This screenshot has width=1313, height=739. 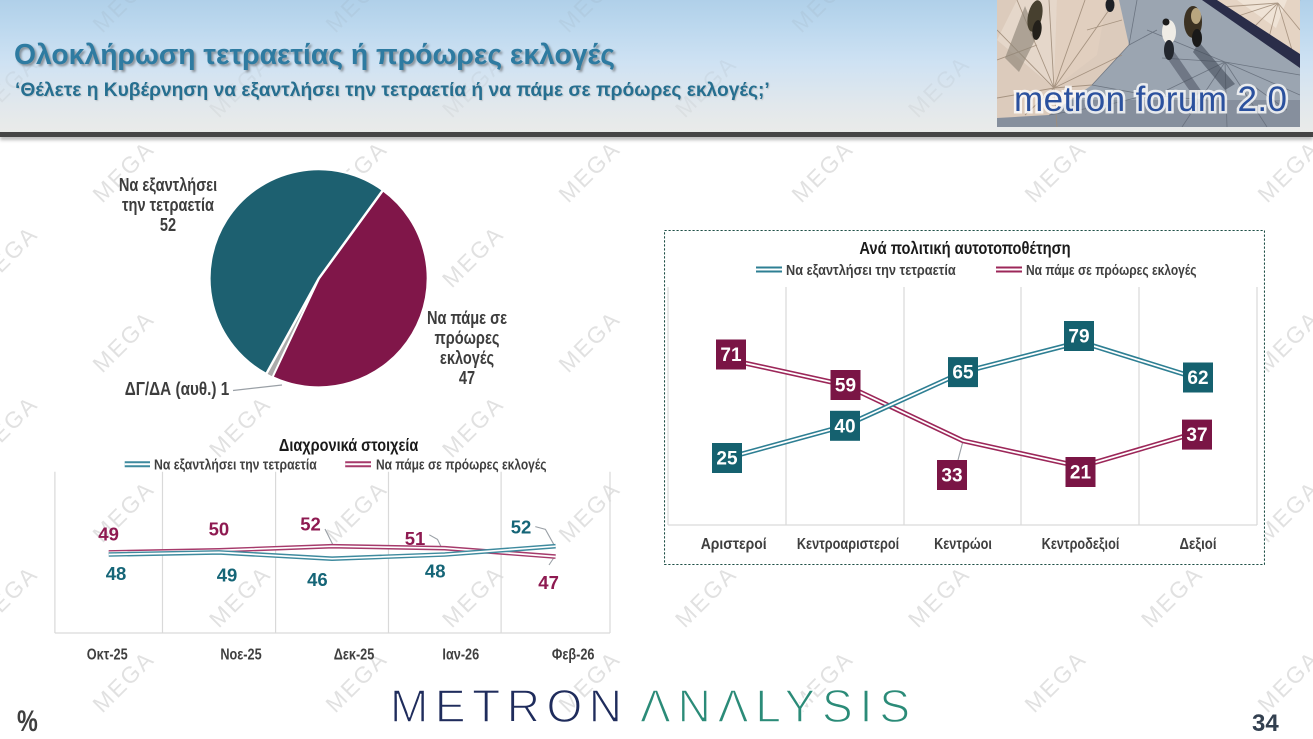 What do you see at coordinates (778, 706) in the screenshot?
I see `svg-text: ΛNΛLYSIS` at bounding box center [778, 706].